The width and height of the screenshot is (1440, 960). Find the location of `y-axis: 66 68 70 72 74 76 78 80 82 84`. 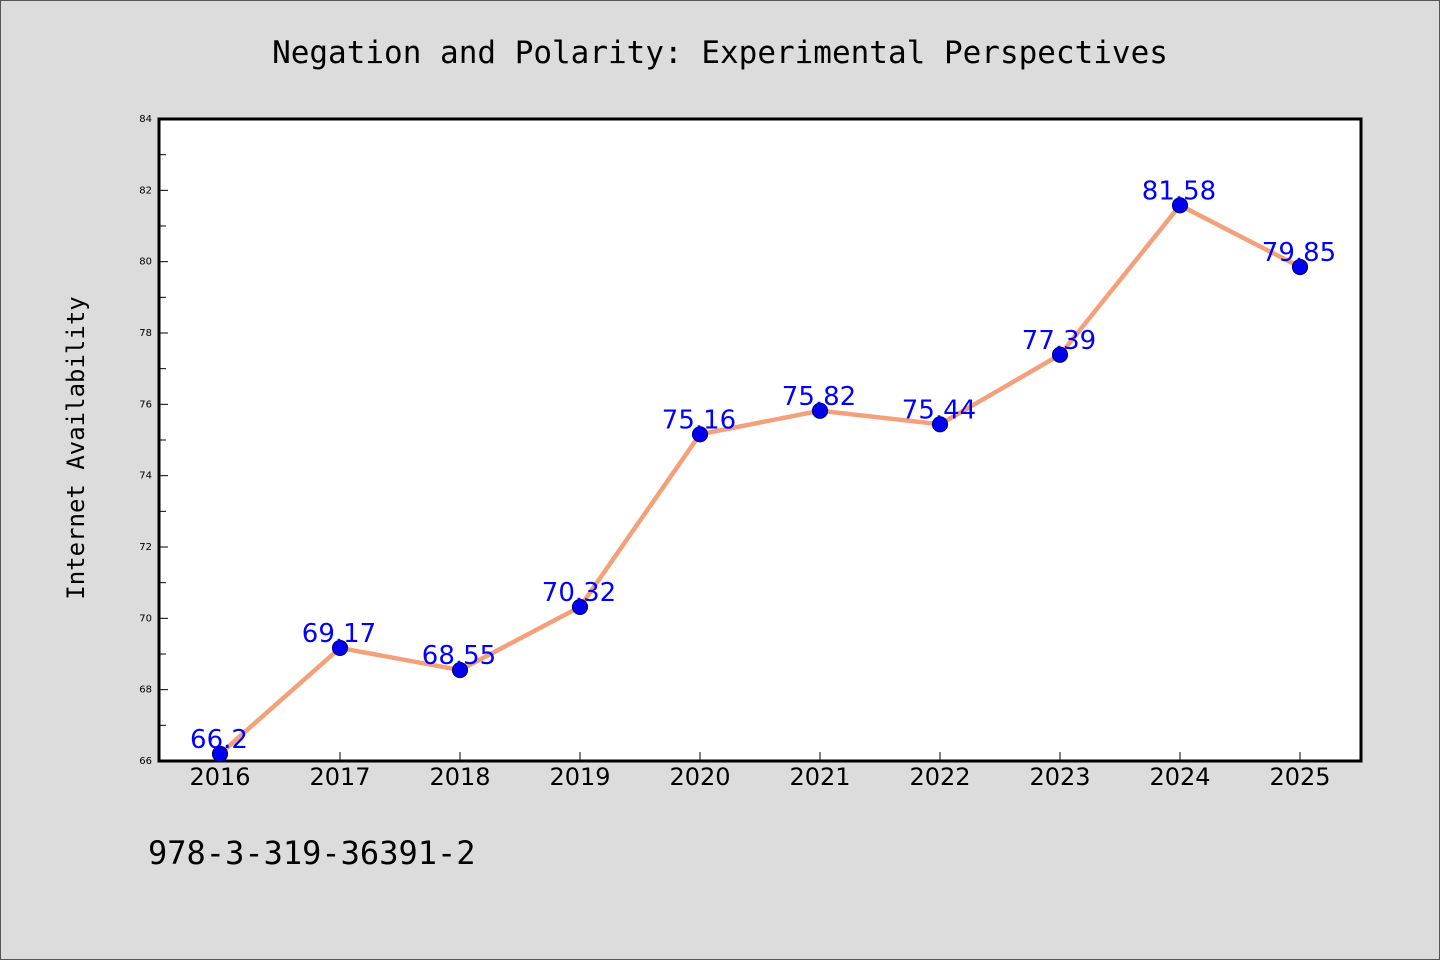

y-axis: 66 68 70 72 74 76 78 80 82 84 is located at coordinates (153, 440).